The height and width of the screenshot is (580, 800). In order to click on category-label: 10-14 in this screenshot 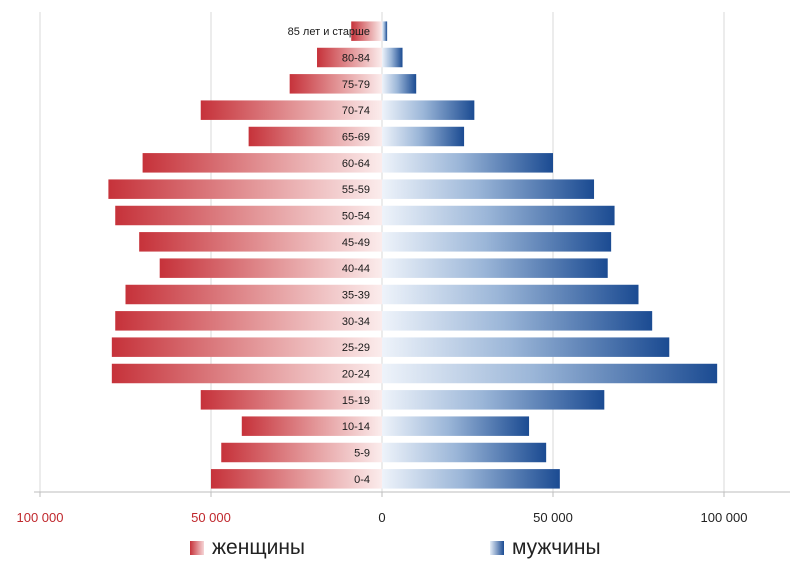, I will do `click(356, 427)`.